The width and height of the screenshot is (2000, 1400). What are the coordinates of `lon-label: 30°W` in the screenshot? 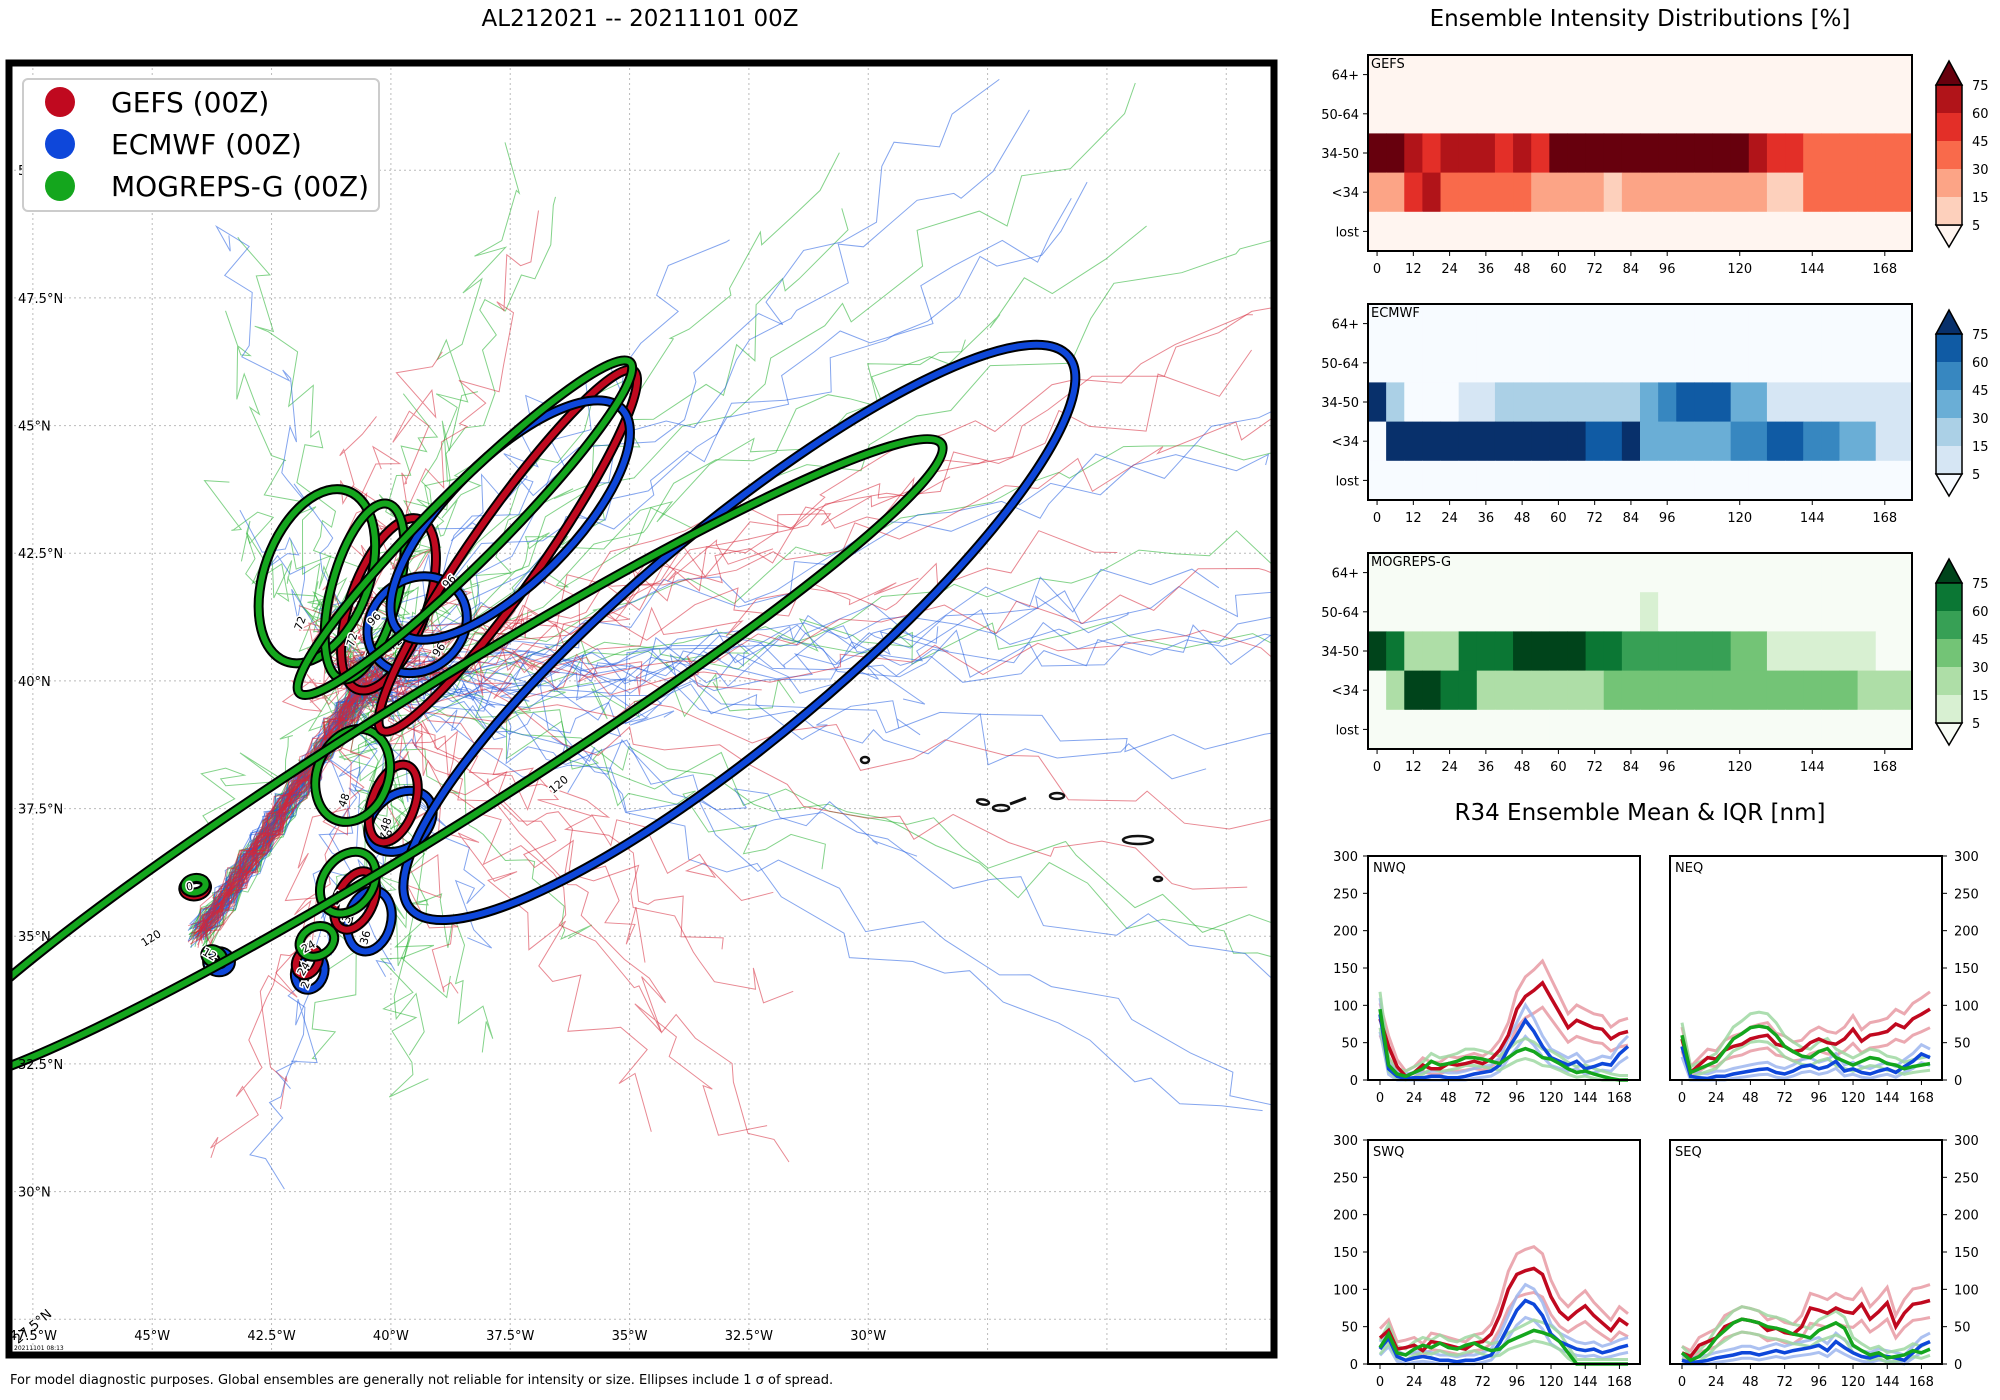 It's located at (868, 1336).